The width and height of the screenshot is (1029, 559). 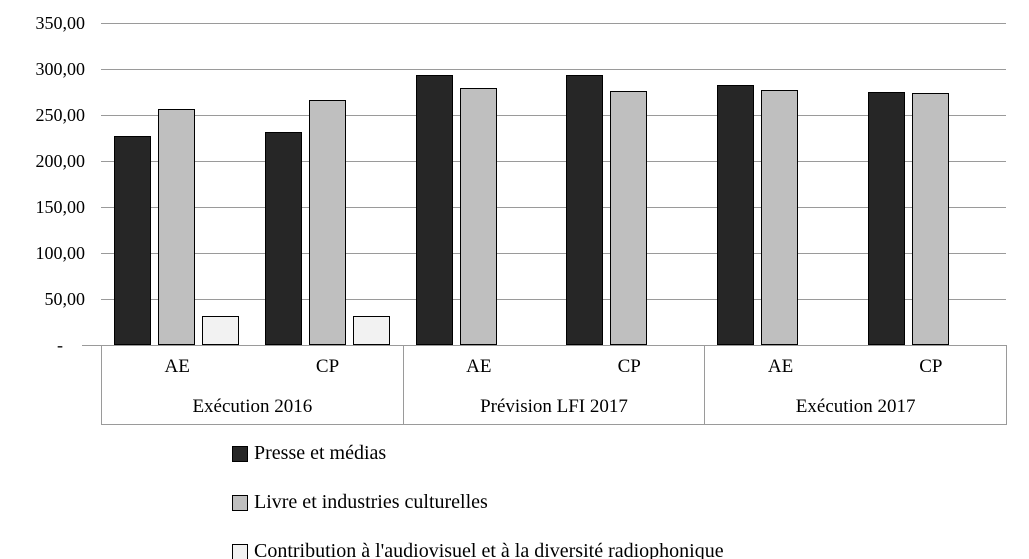 What do you see at coordinates (855, 406) in the screenshot?
I see `category-label: Exécution 2017` at bounding box center [855, 406].